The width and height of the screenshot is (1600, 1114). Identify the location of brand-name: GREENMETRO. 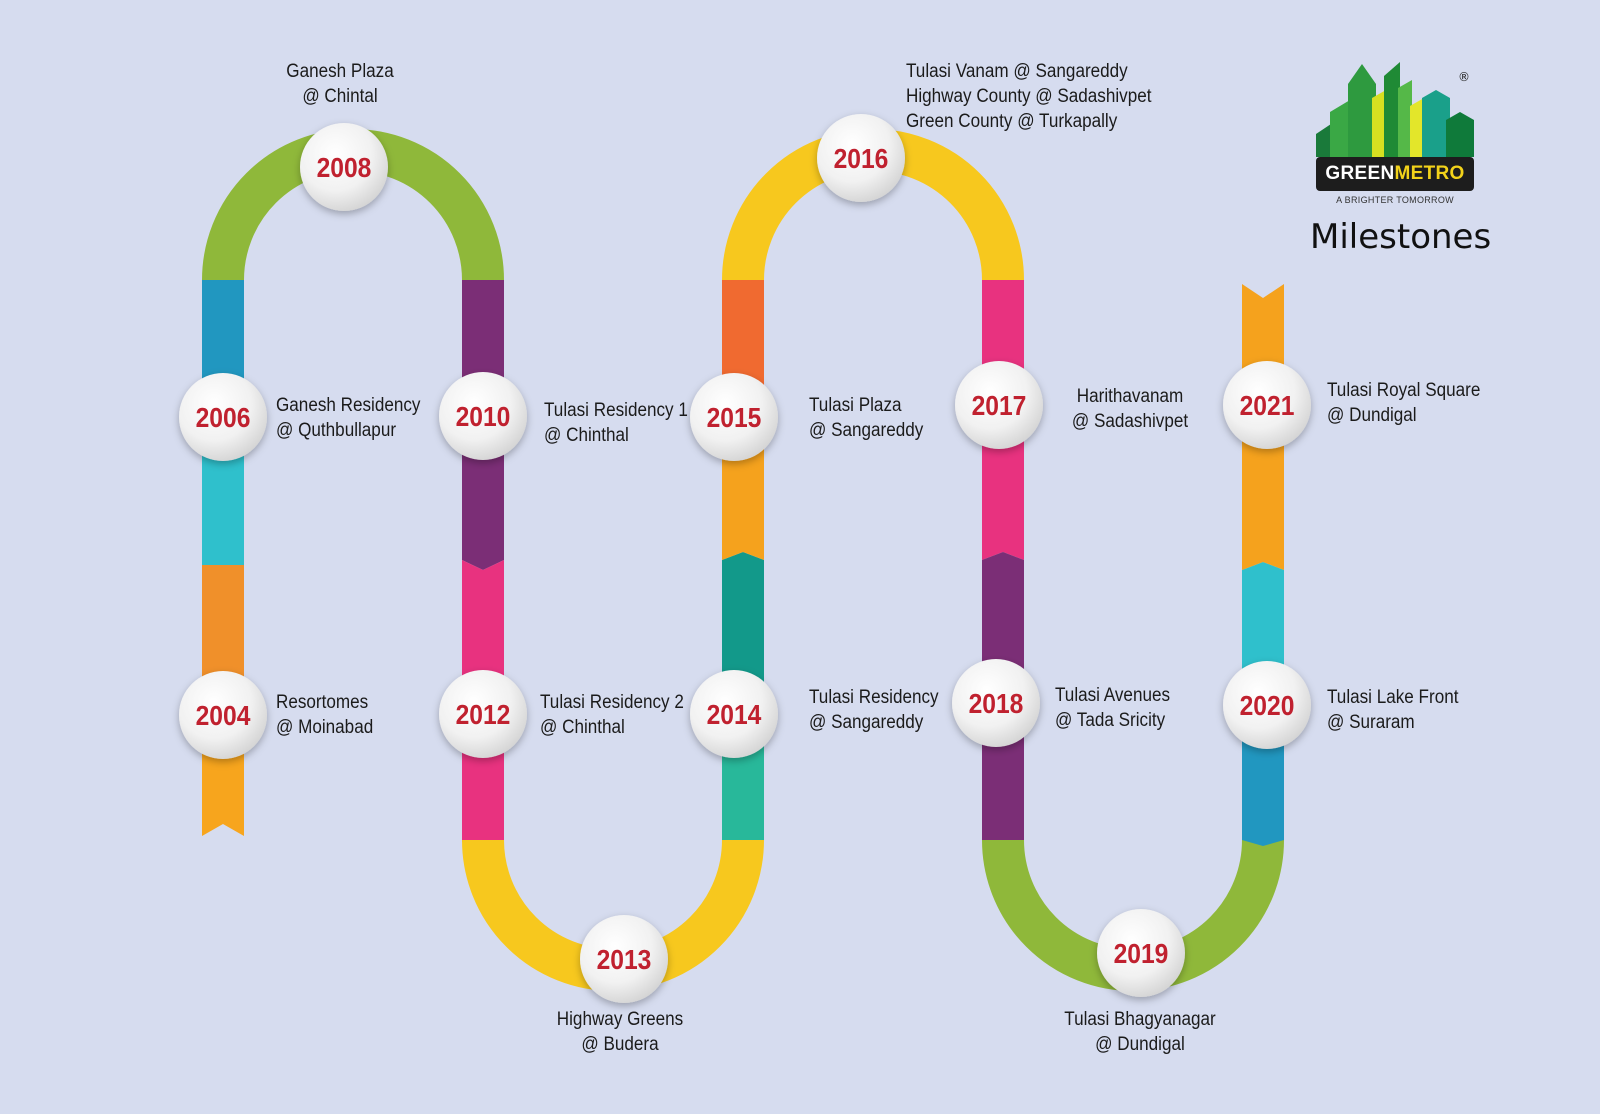
(1395, 174).